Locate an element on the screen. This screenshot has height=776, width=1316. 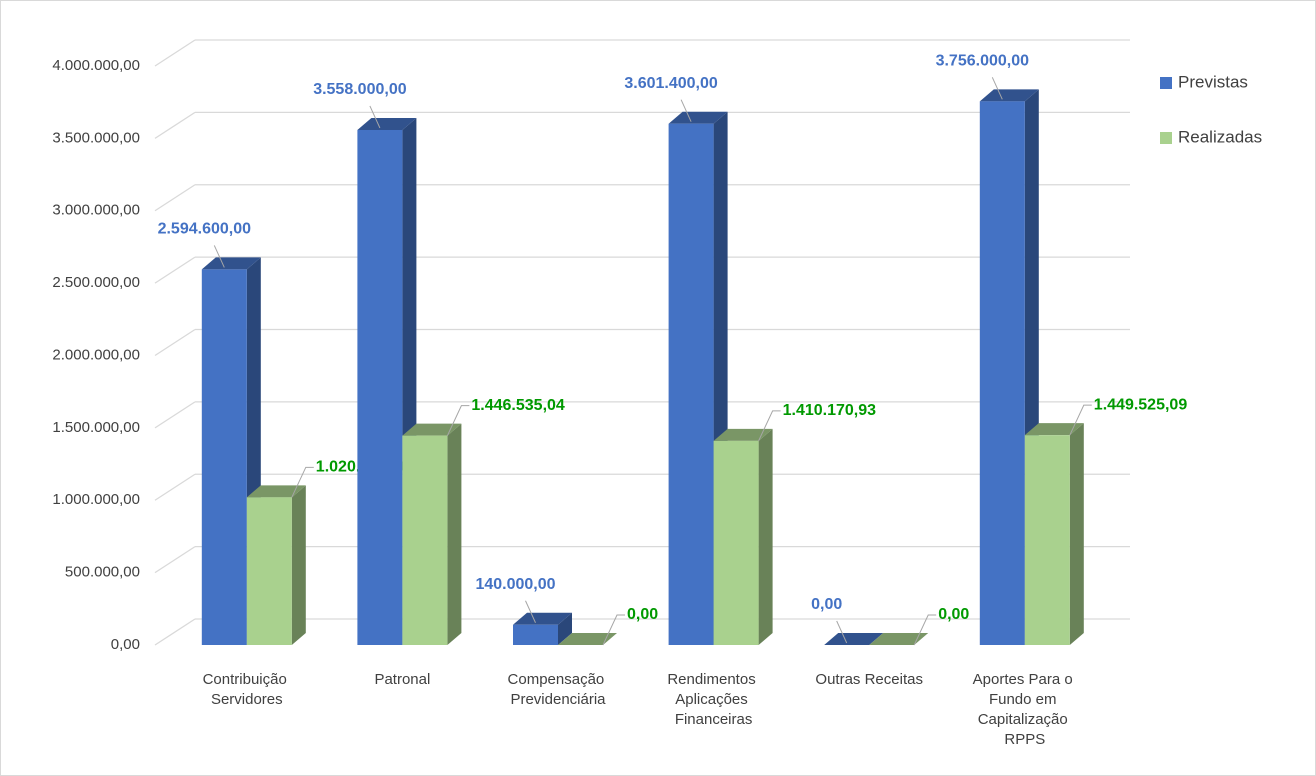
data-label: 2.594.600,00 is located at coordinates (205, 229).